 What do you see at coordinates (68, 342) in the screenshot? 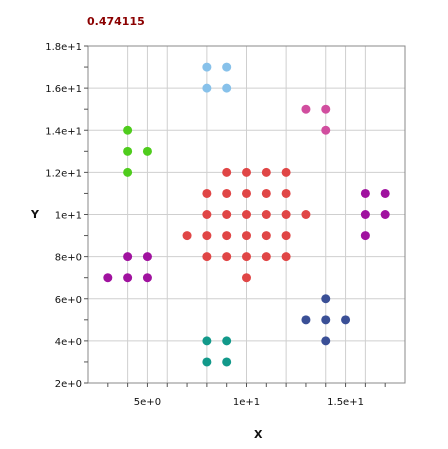
I see `y-tick-label: 4e+0` at bounding box center [68, 342].